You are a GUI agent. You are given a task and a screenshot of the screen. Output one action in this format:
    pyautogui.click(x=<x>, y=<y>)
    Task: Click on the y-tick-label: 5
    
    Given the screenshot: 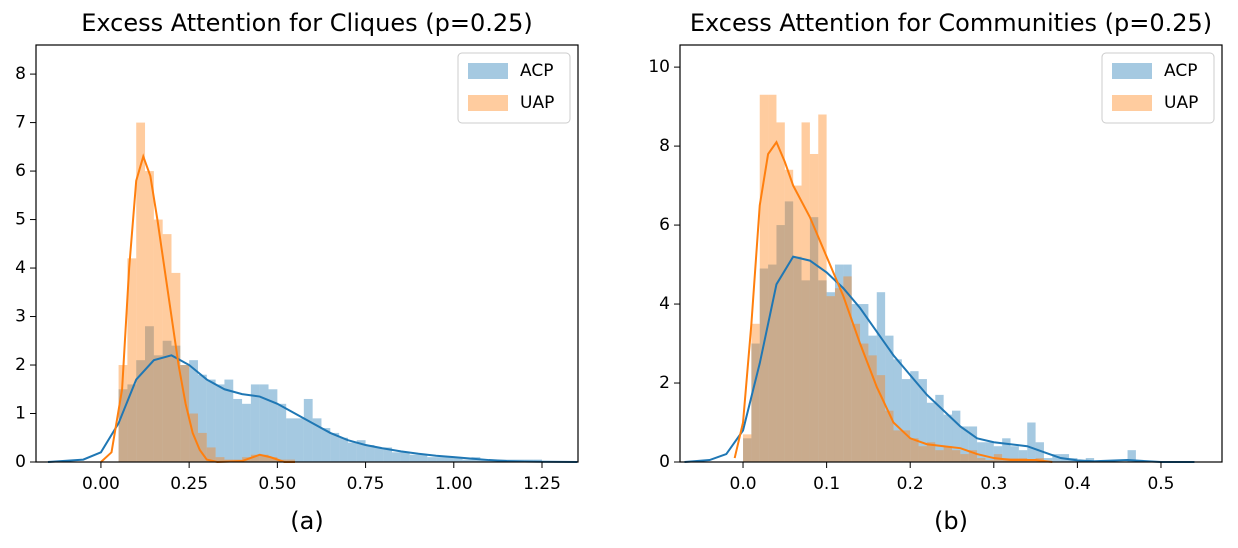 What is the action you would take?
    pyautogui.click(x=20, y=220)
    